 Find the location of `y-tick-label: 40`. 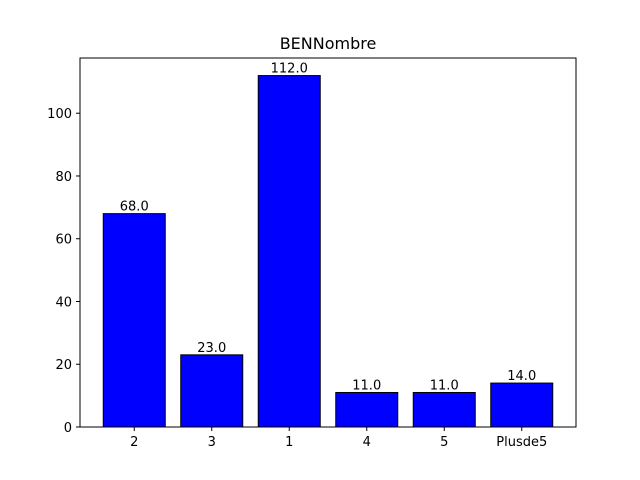

y-tick-label: 40 is located at coordinates (63, 302).